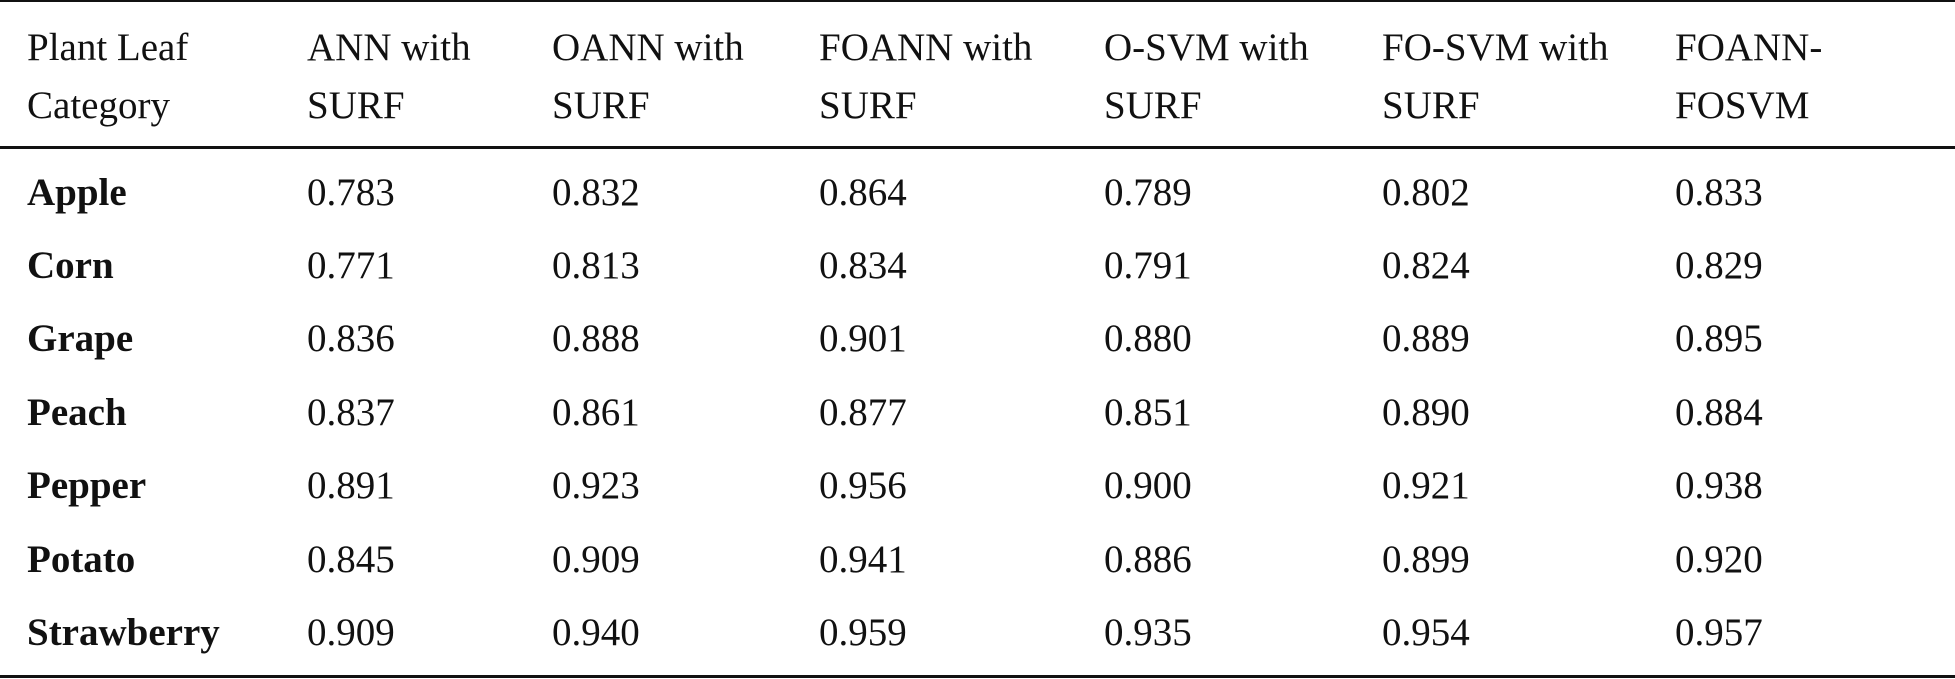 The image size is (1955, 679). Describe the element at coordinates (1148, 265) in the screenshot. I see `cell-value: 0.791` at that location.